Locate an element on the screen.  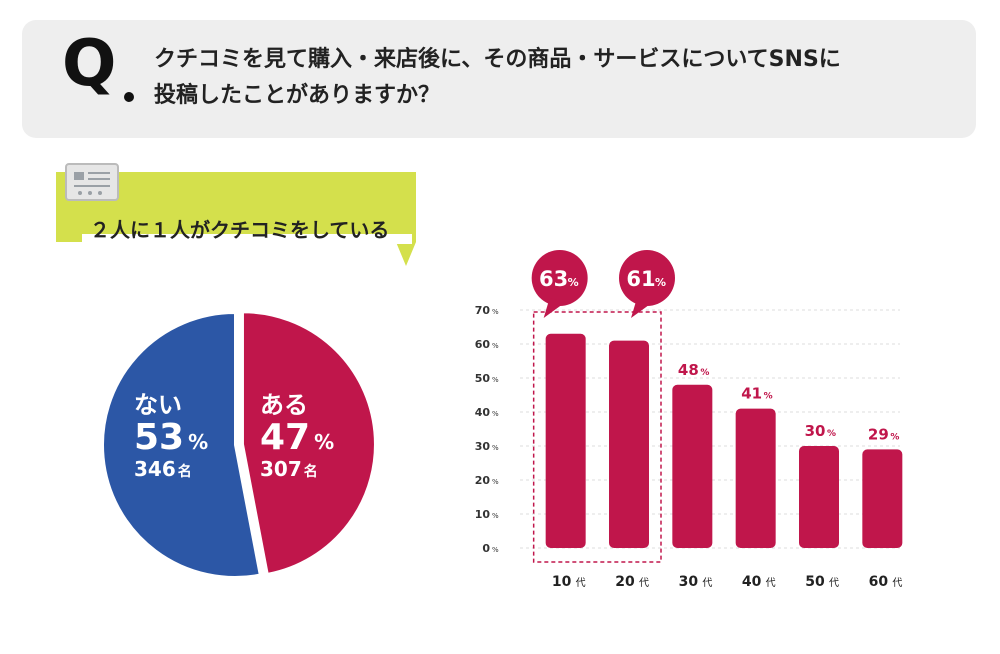
pie-label-yes-count: 307 名 is located at coordinates (289, 468).